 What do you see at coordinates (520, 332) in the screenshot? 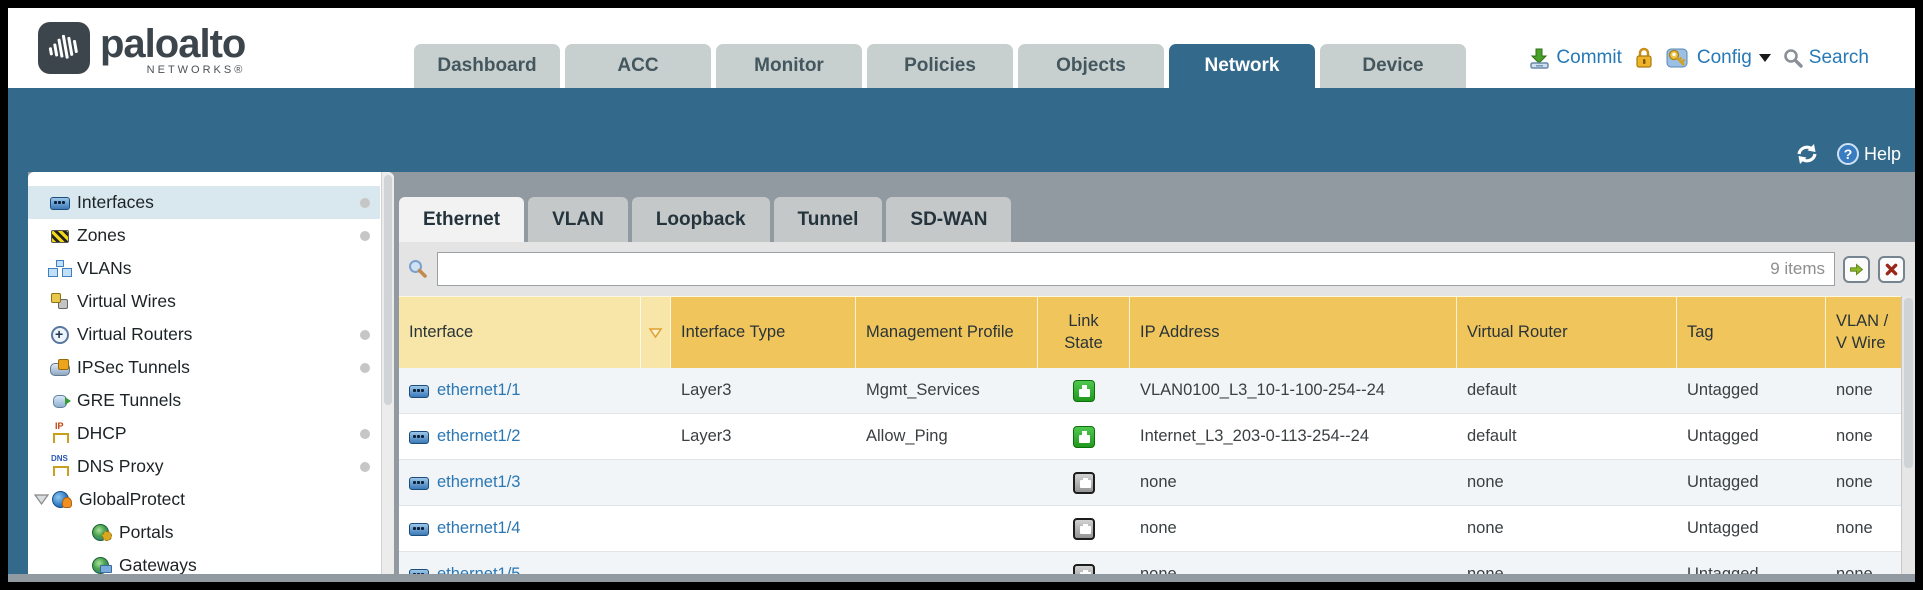
I see `col-interface: Interface` at bounding box center [520, 332].